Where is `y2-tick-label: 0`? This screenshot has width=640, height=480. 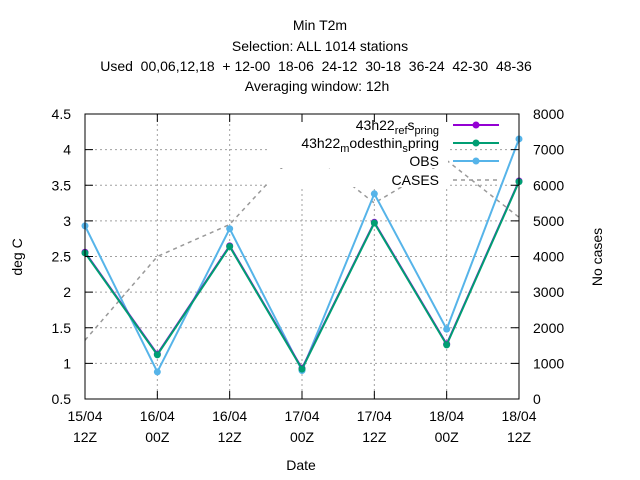
y2-tick-label: 0 is located at coordinates (537, 399).